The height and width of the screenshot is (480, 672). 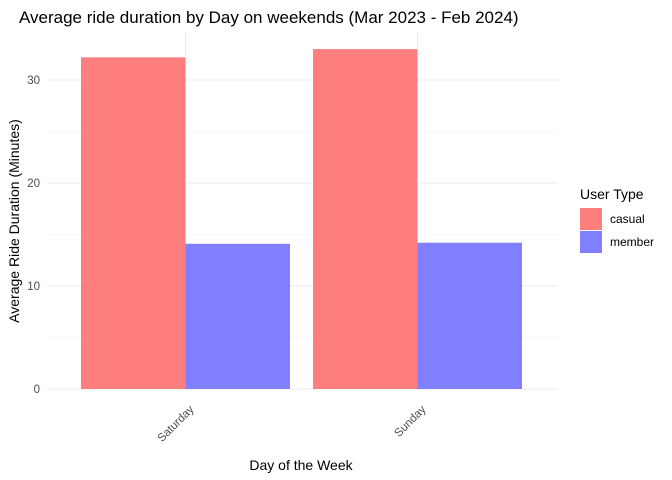 What do you see at coordinates (469, 315) in the screenshot?
I see `bar-member-sunday` at bounding box center [469, 315].